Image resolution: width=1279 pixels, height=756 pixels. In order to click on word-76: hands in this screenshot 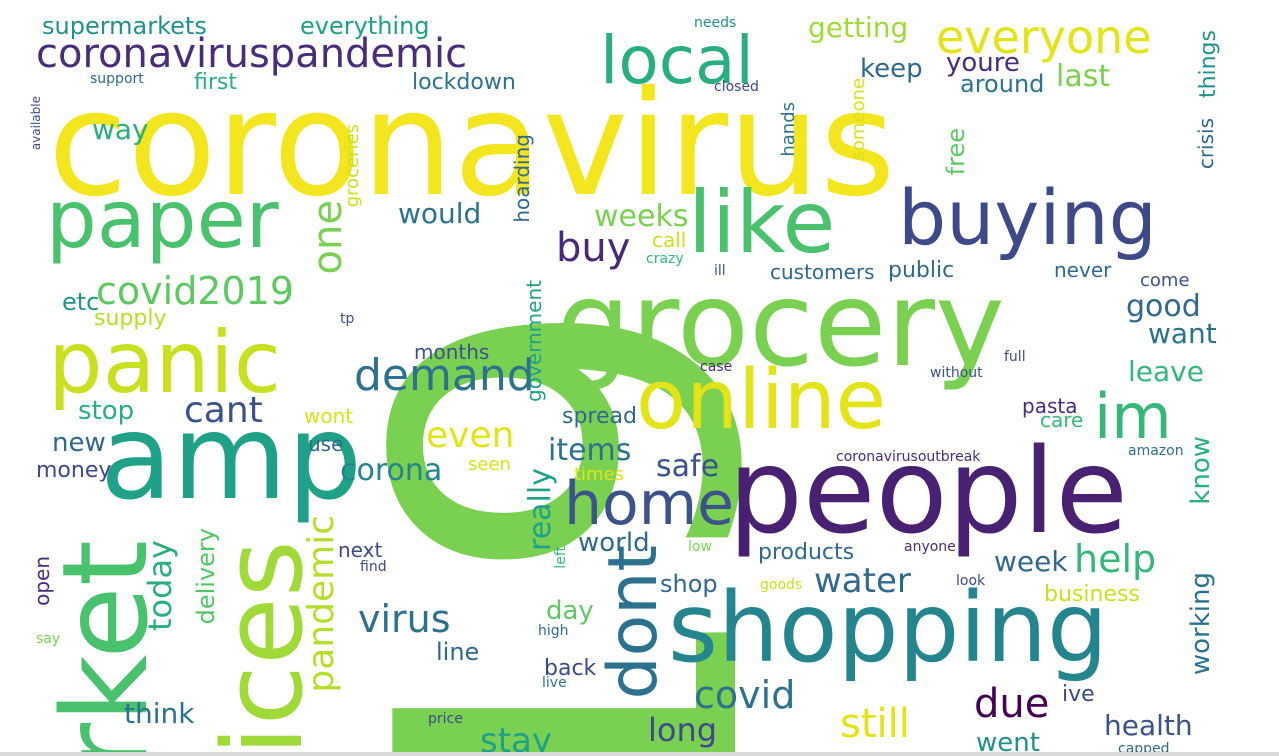, I will do `click(788, 129)`.